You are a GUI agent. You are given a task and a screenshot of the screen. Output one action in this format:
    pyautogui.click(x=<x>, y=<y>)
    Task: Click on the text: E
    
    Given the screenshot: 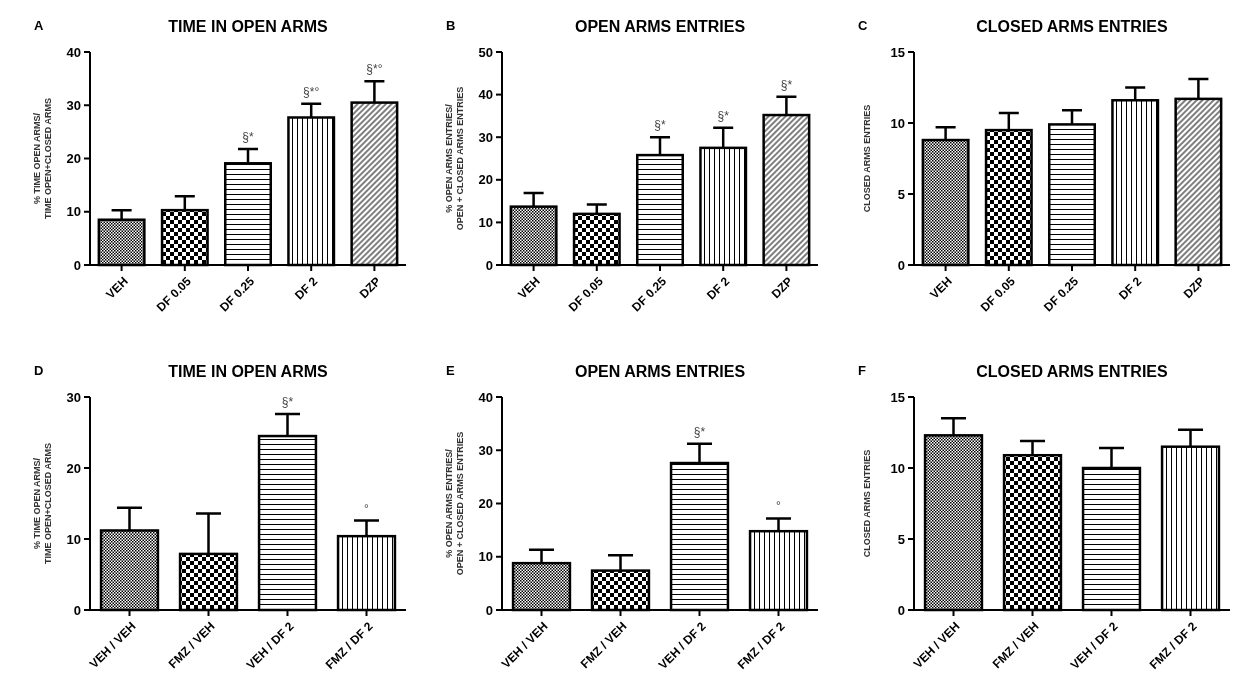 What is the action you would take?
    pyautogui.click(x=450, y=370)
    